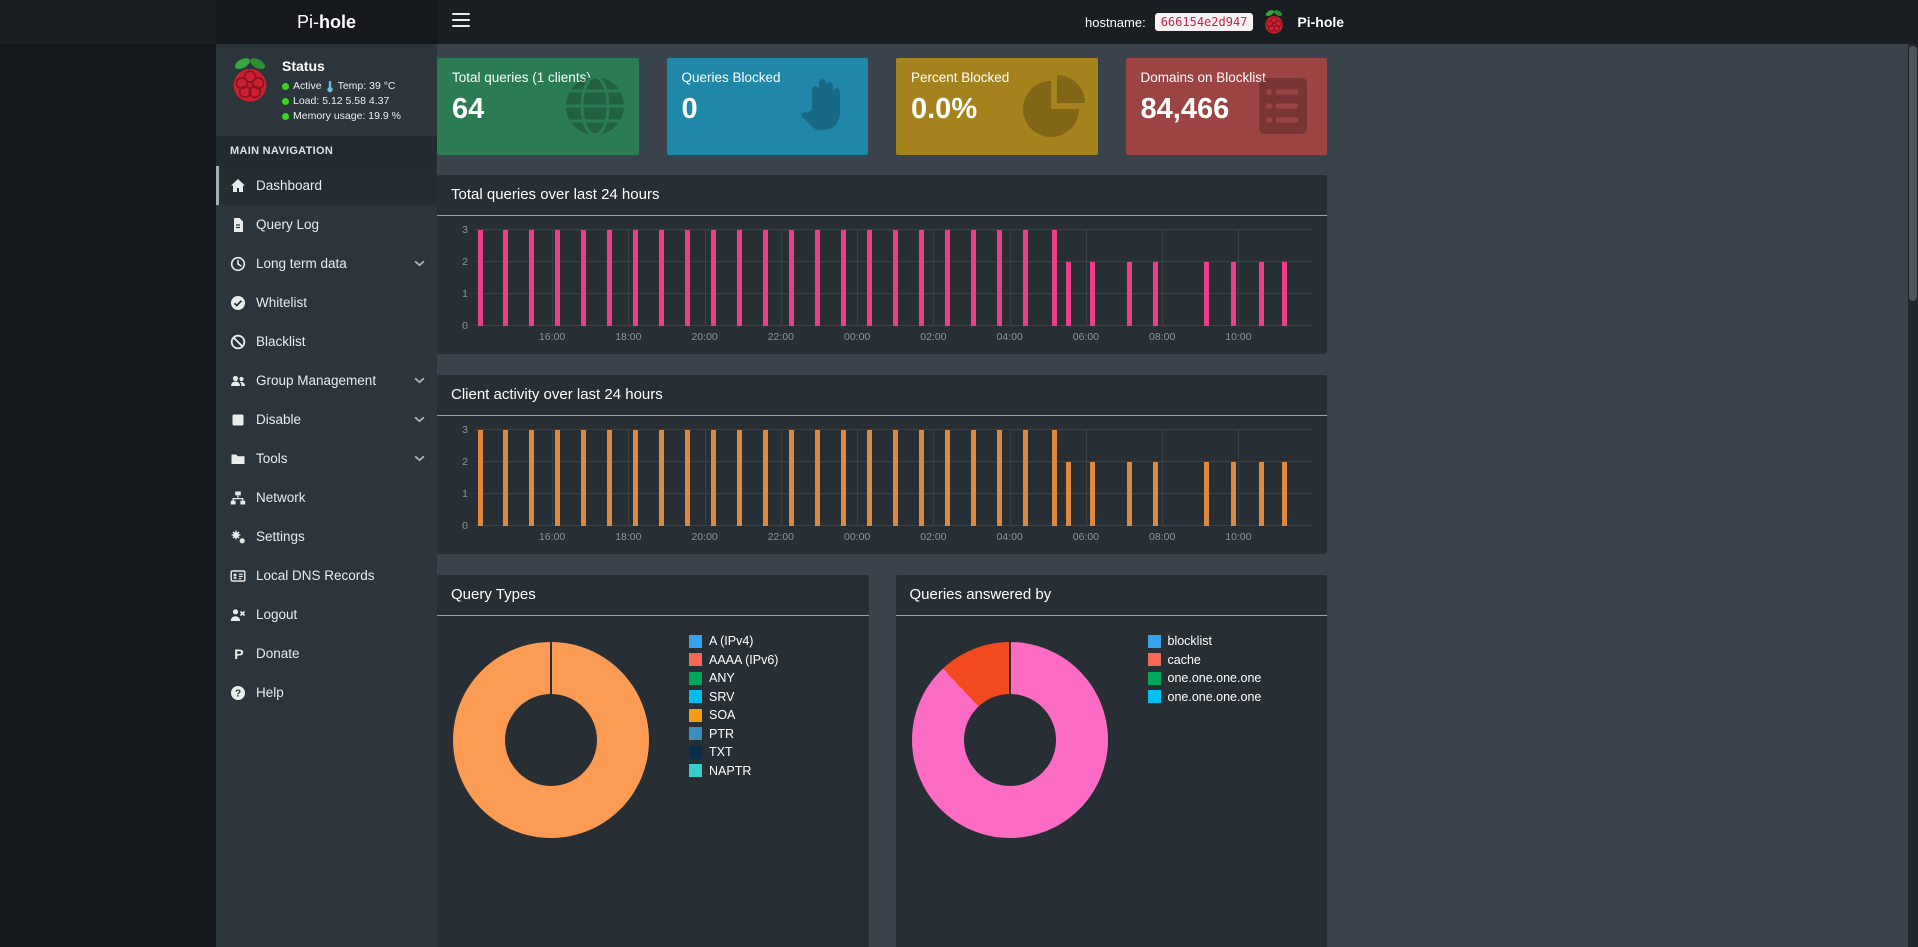 The width and height of the screenshot is (1918, 947). I want to click on sidebar-item-label: Disable, so click(279, 419).